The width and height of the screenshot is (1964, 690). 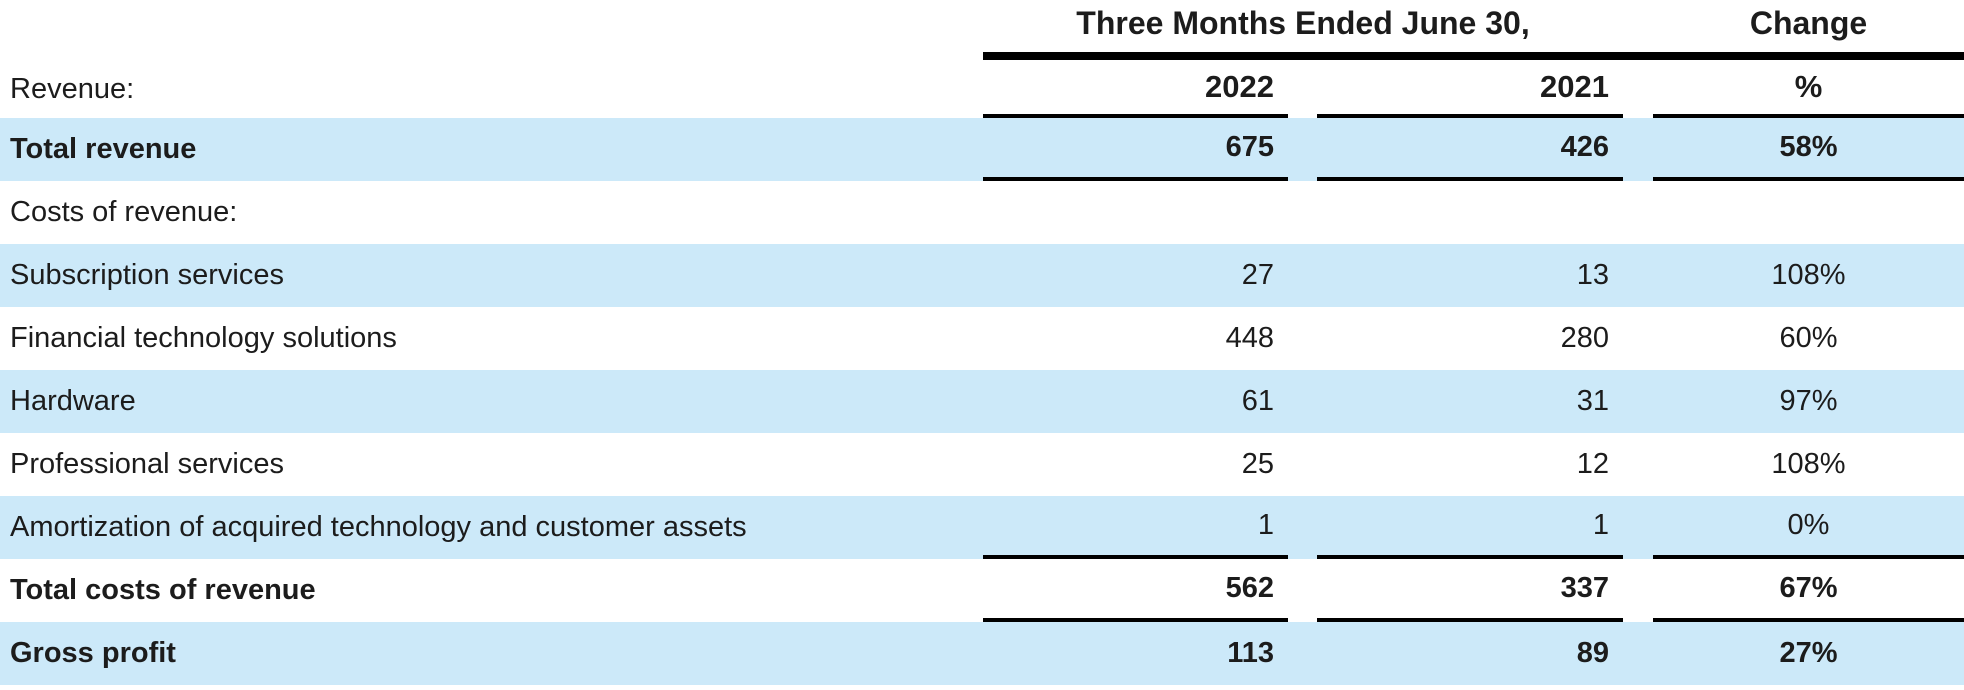 I want to click on table-row-costs-of-revenue-section: Costs of revenue:, so click(x=982, y=212).